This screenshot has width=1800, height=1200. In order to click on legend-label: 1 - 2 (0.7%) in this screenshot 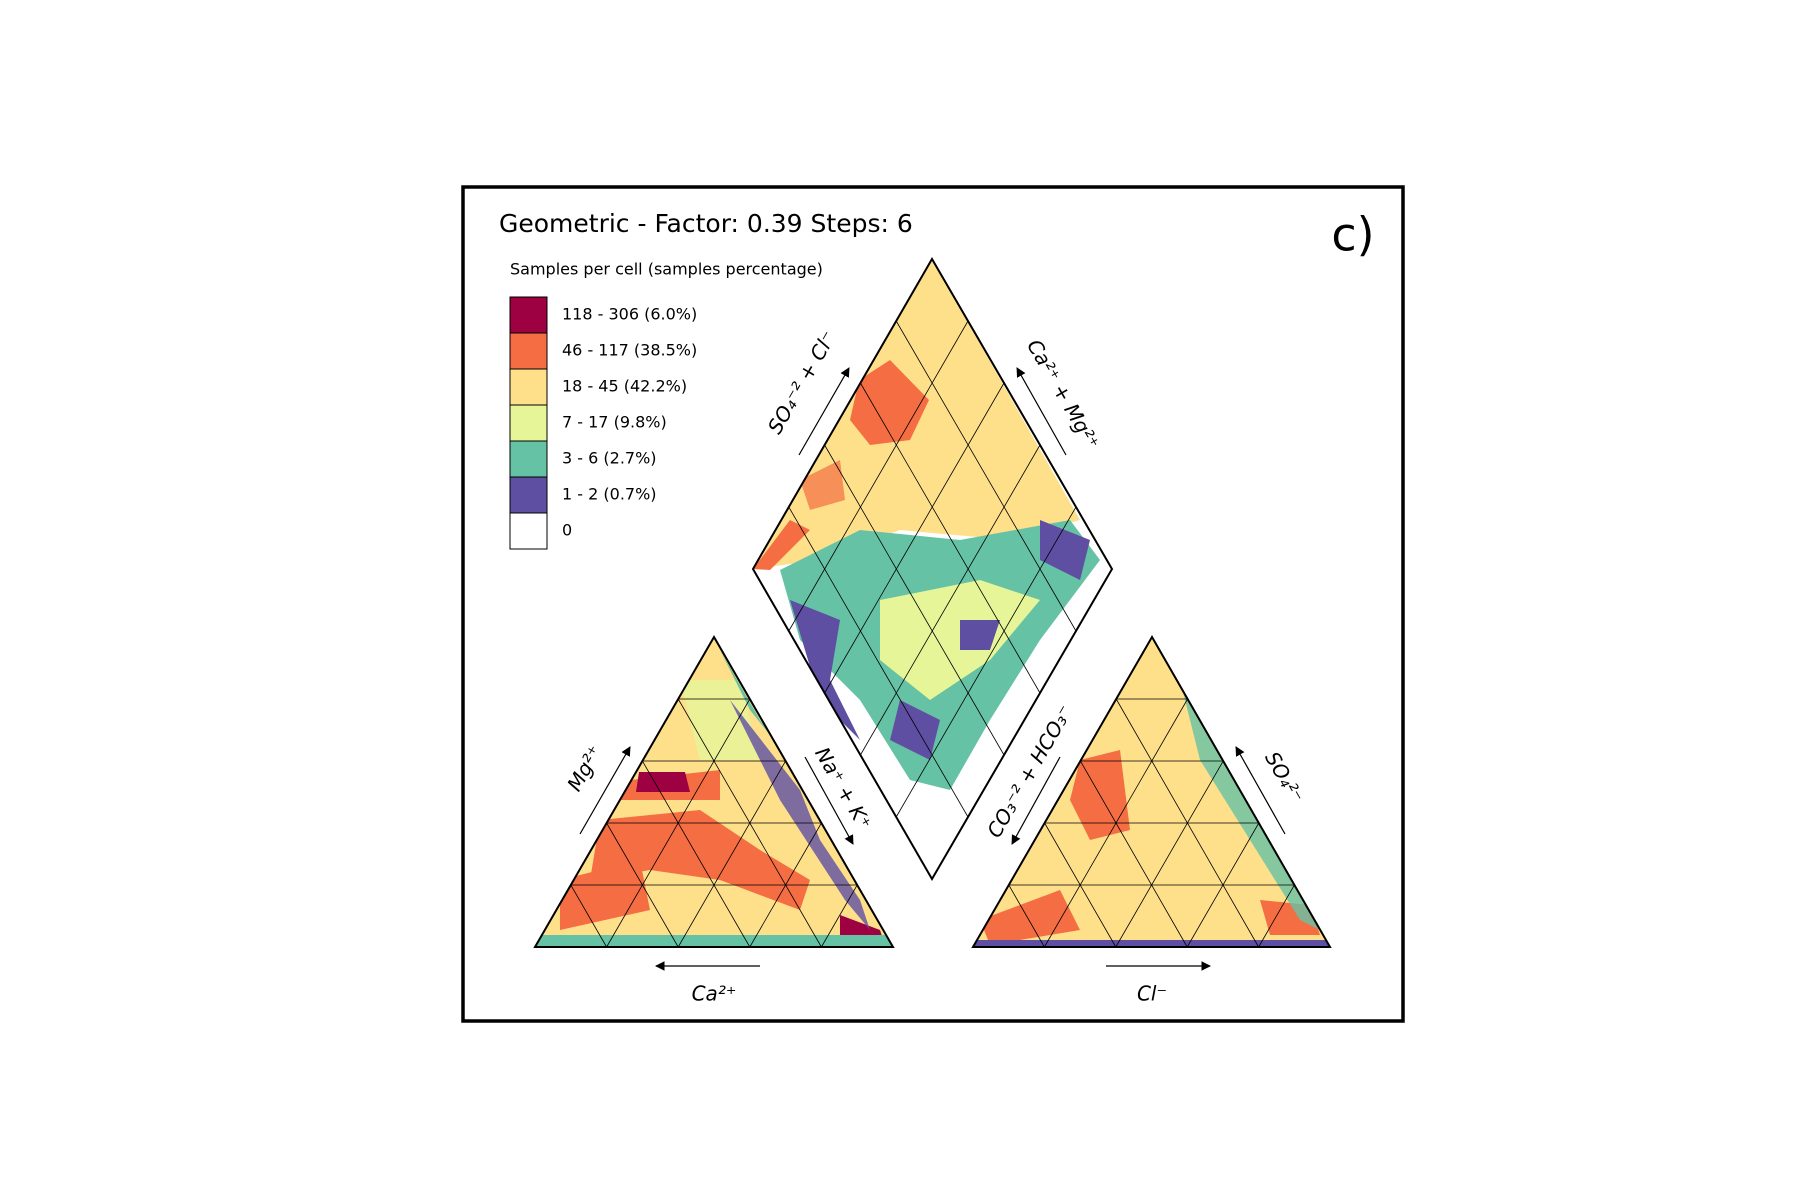, I will do `click(609, 494)`.